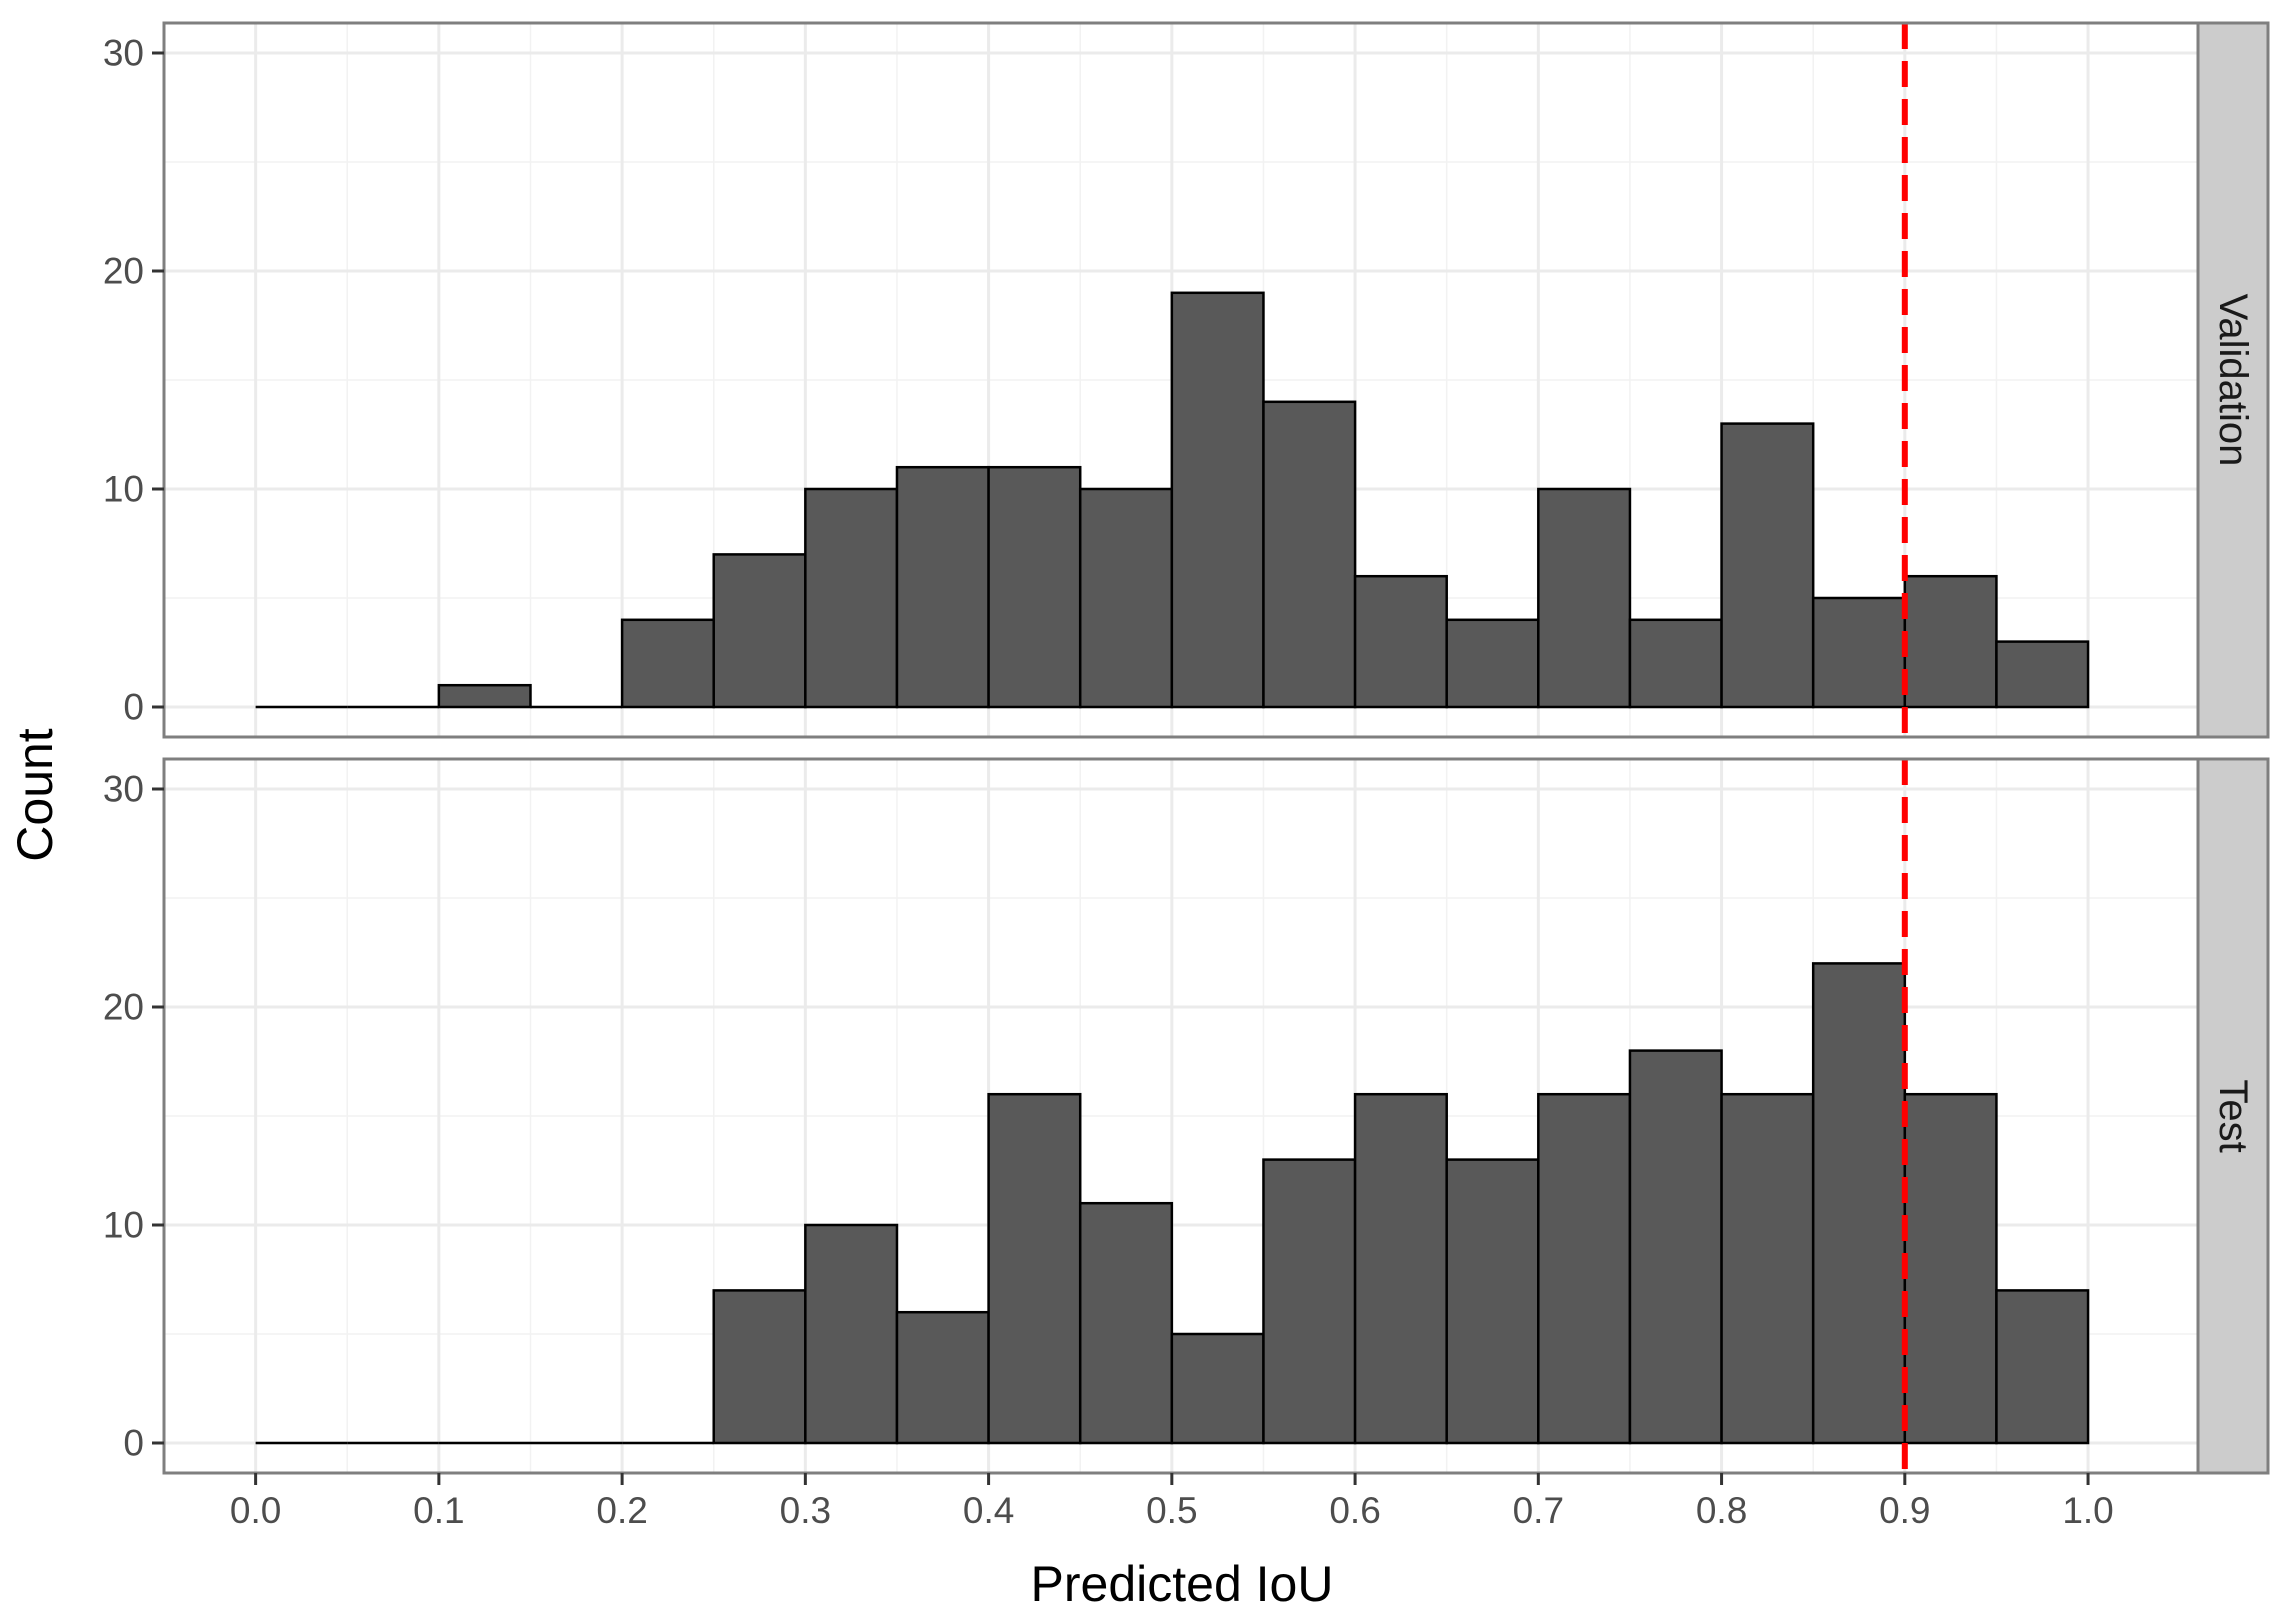  I want to click on x-tick-label: 0.3, so click(805, 1510).